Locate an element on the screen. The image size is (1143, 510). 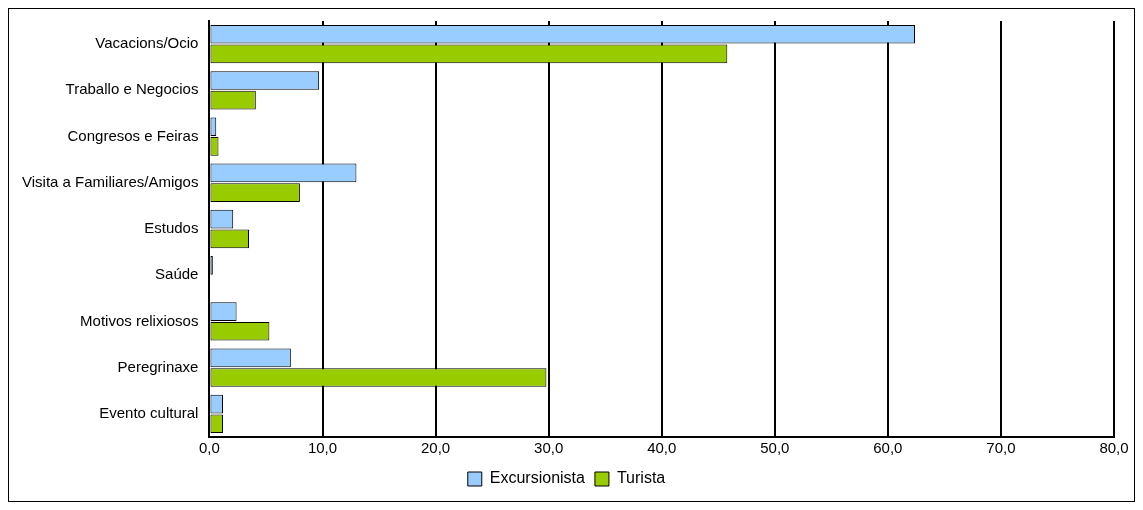
y-tick-label: Evento cultural is located at coordinates (149, 413).